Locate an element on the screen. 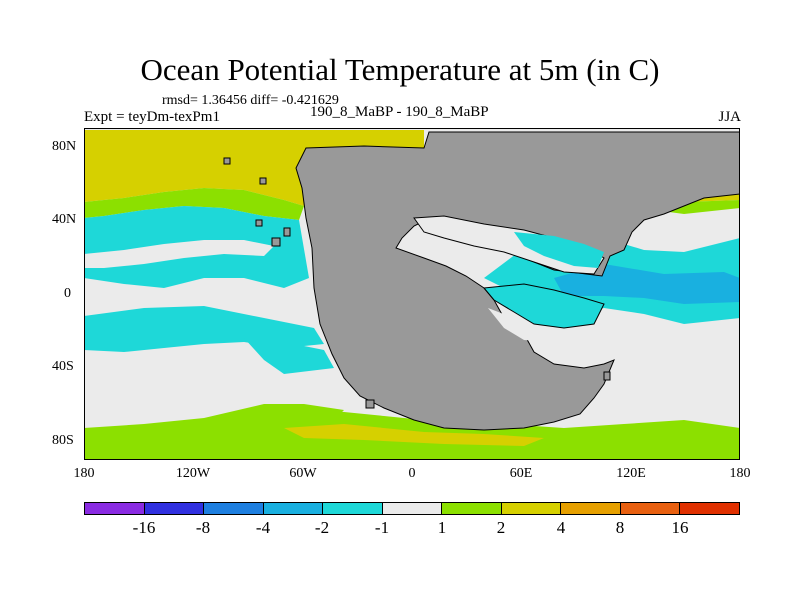 Image resolution: width=800 pixels, height=600 pixels. north-neutral-tongue is located at coordinates (179, 254).